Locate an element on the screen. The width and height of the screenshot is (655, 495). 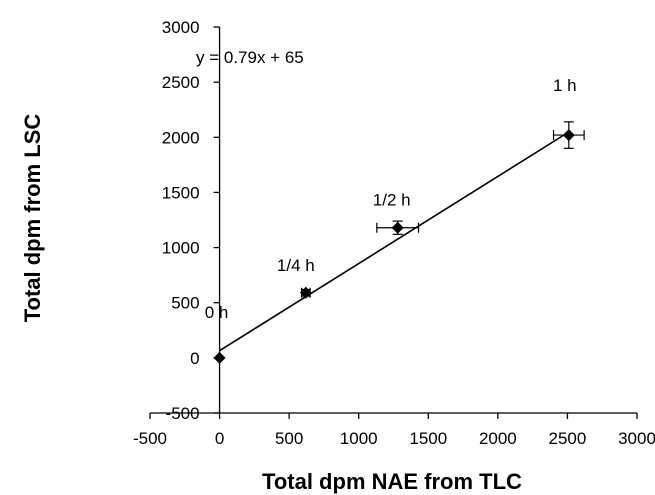
data-point-label: 0 h is located at coordinates (217, 312).